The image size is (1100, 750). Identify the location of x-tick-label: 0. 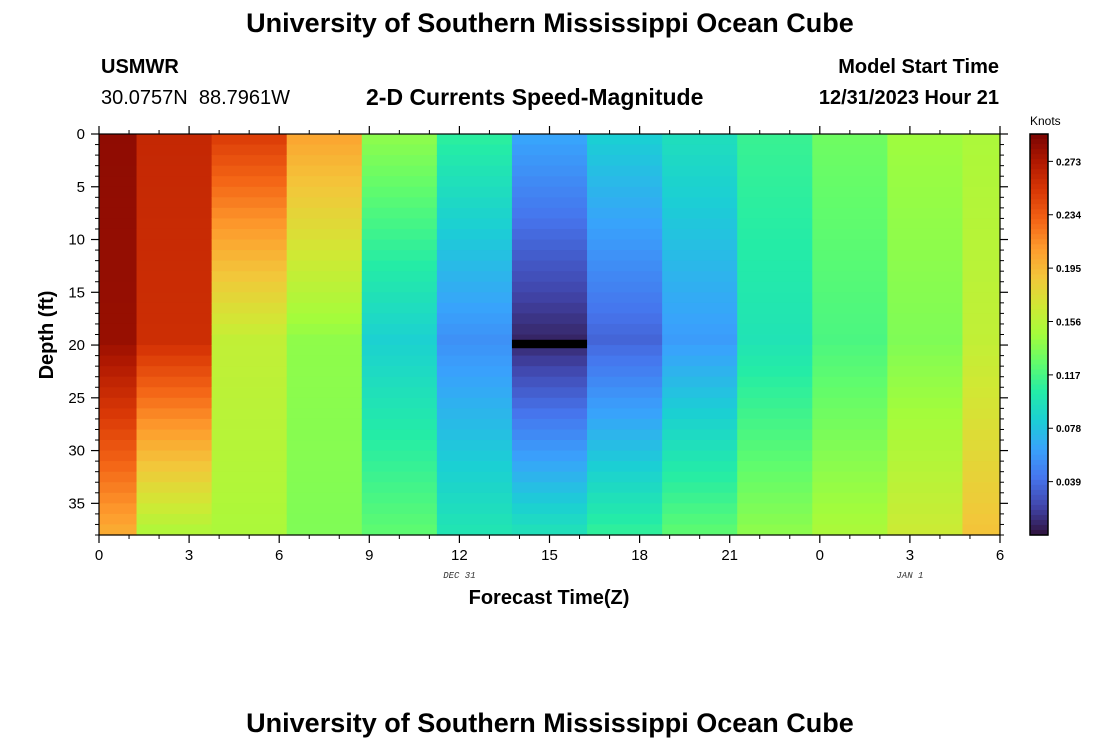
(99, 555).